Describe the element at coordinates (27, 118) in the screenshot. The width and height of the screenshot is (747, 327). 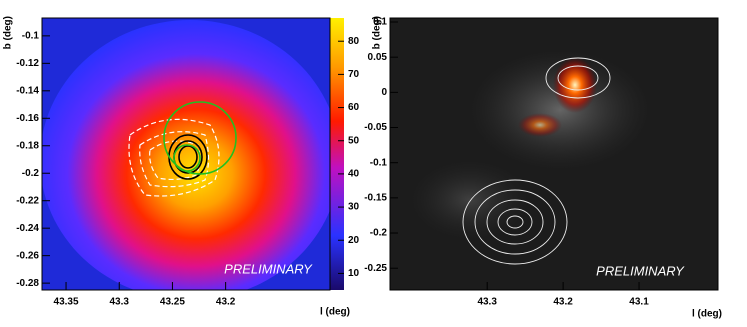
I see `y-tick-label: -0.16` at that location.